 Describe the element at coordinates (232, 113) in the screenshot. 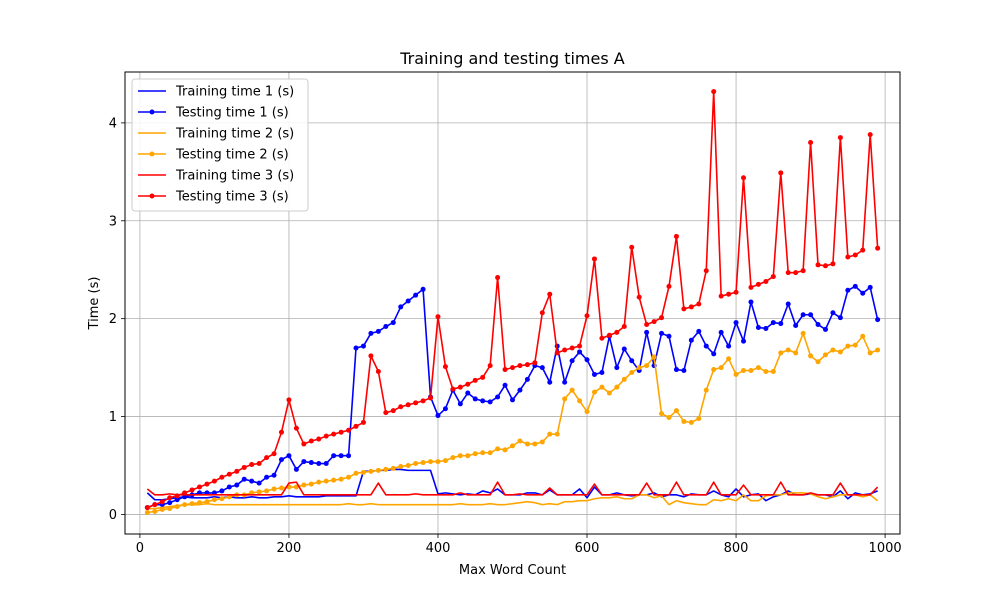

I see `legend-label: Testing time 1 (s)` at that location.